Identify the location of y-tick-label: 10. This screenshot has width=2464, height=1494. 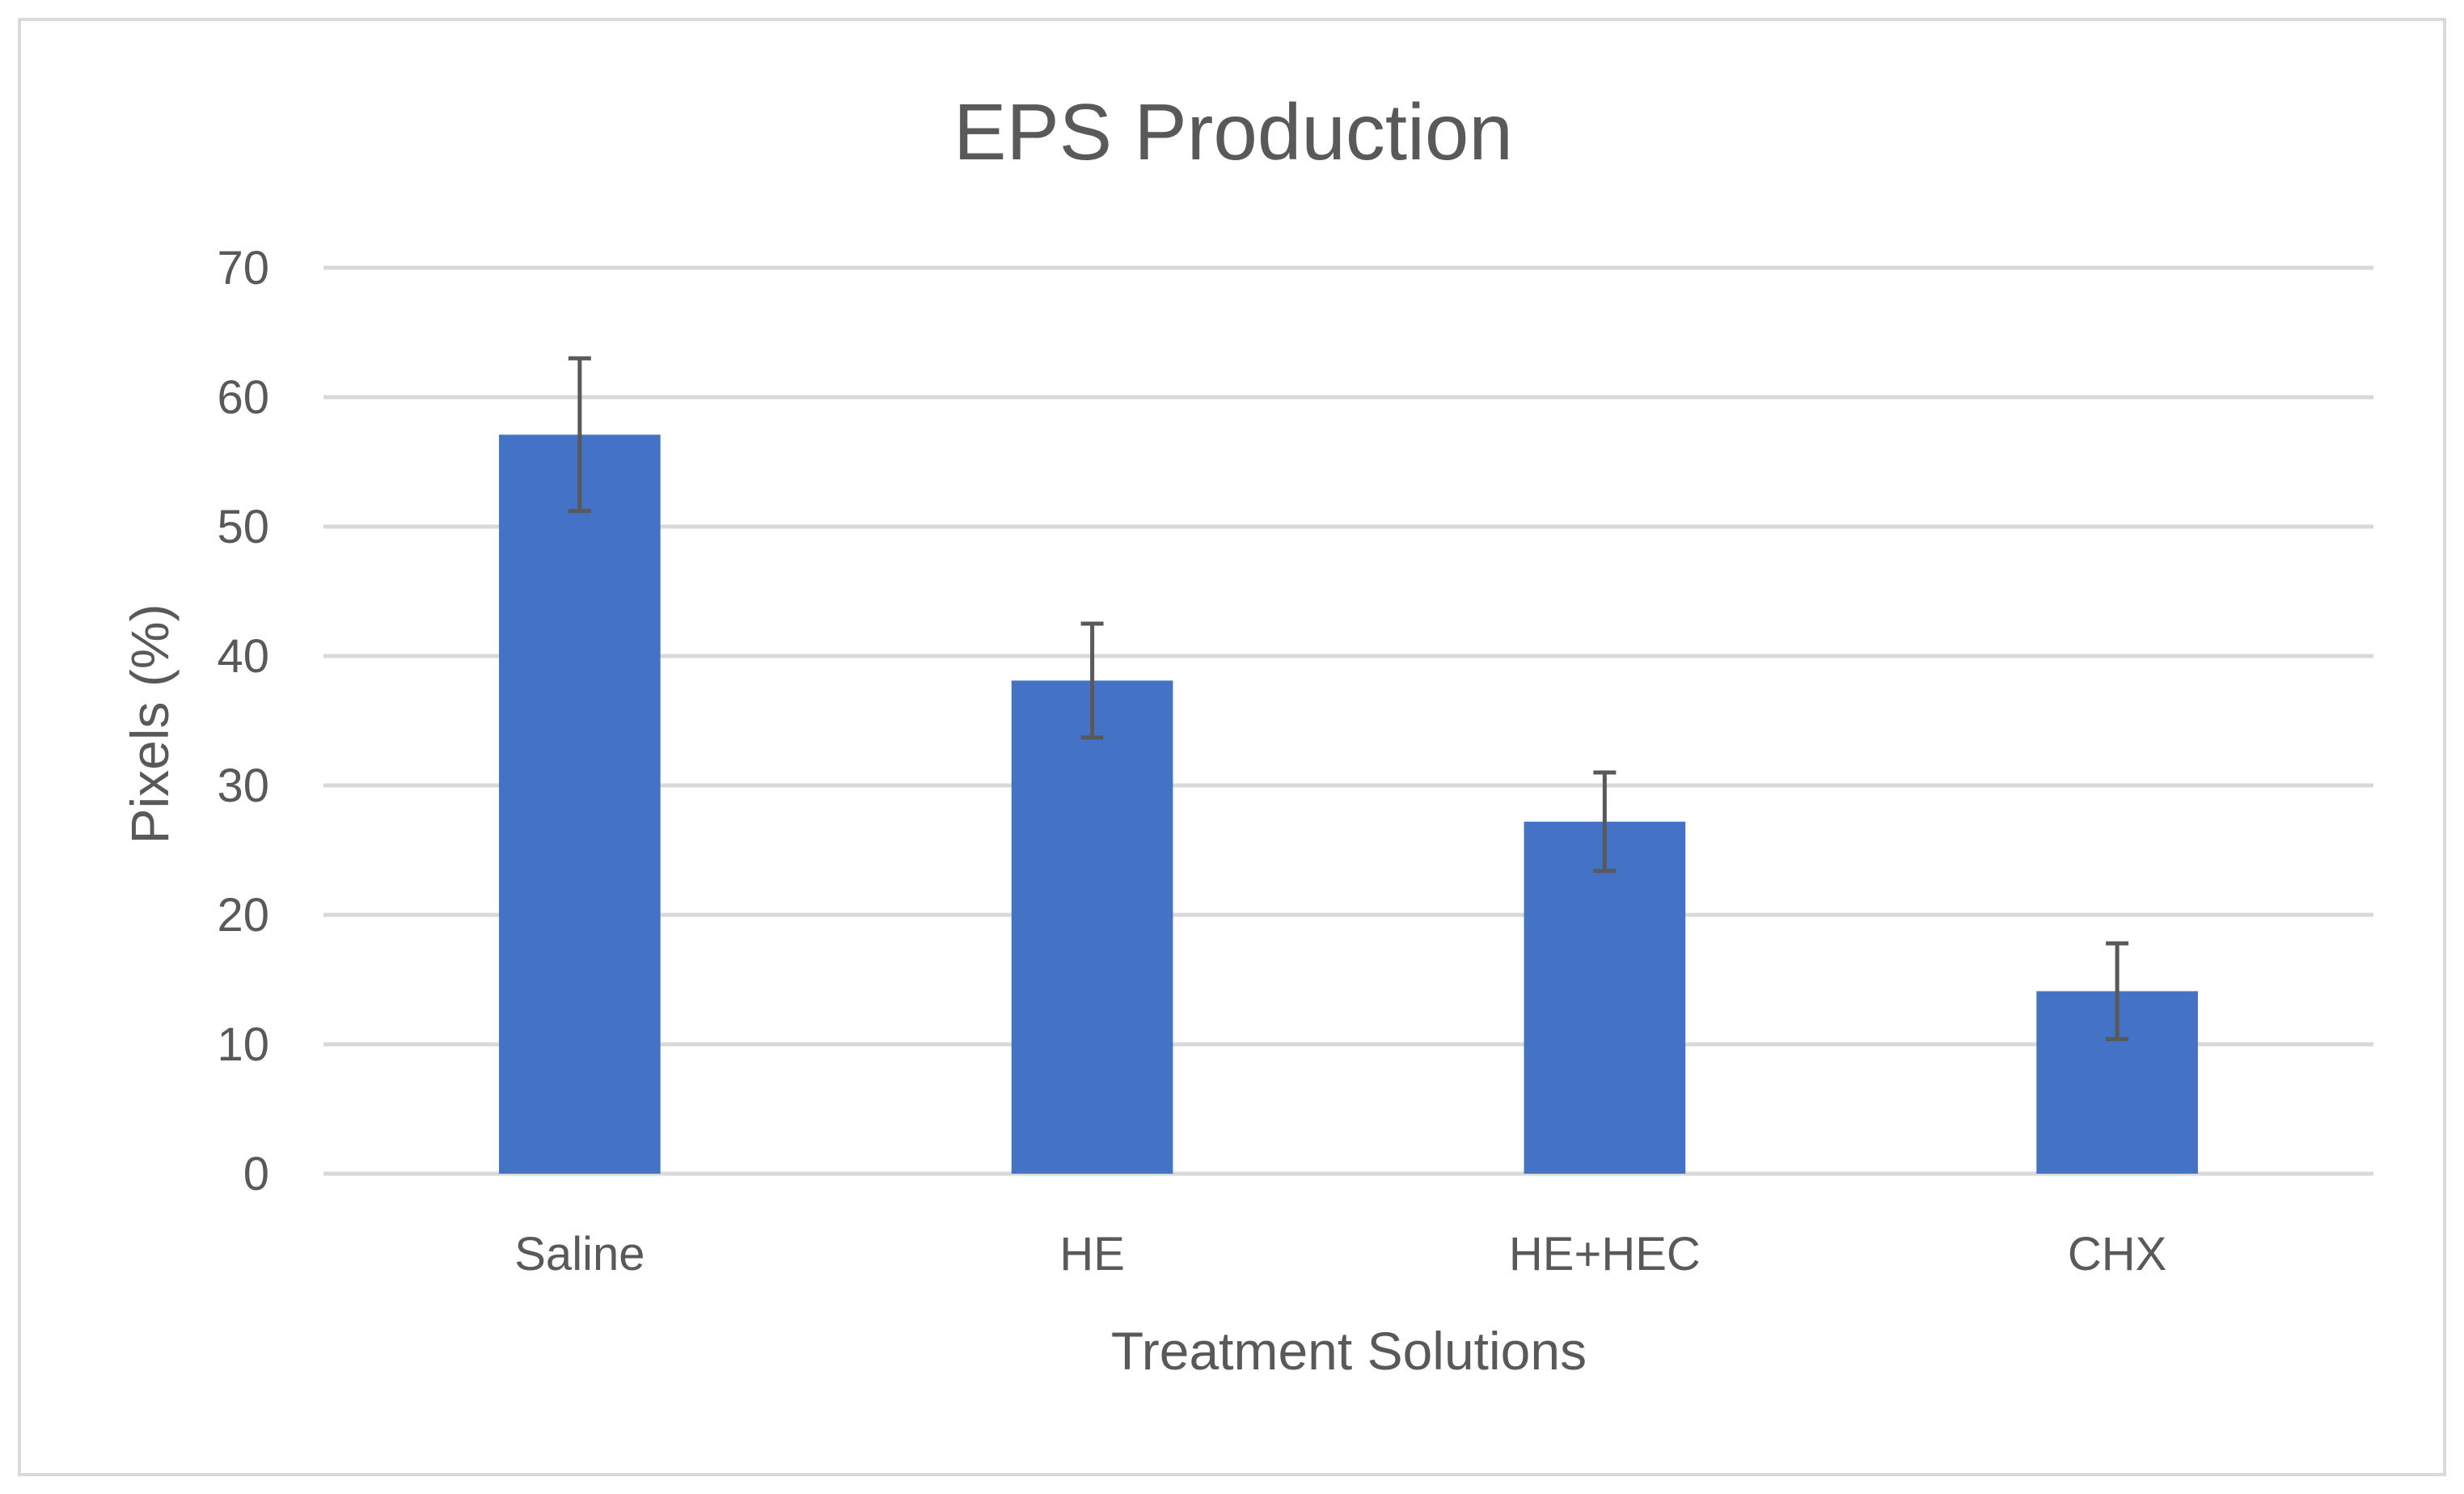
(243, 1044).